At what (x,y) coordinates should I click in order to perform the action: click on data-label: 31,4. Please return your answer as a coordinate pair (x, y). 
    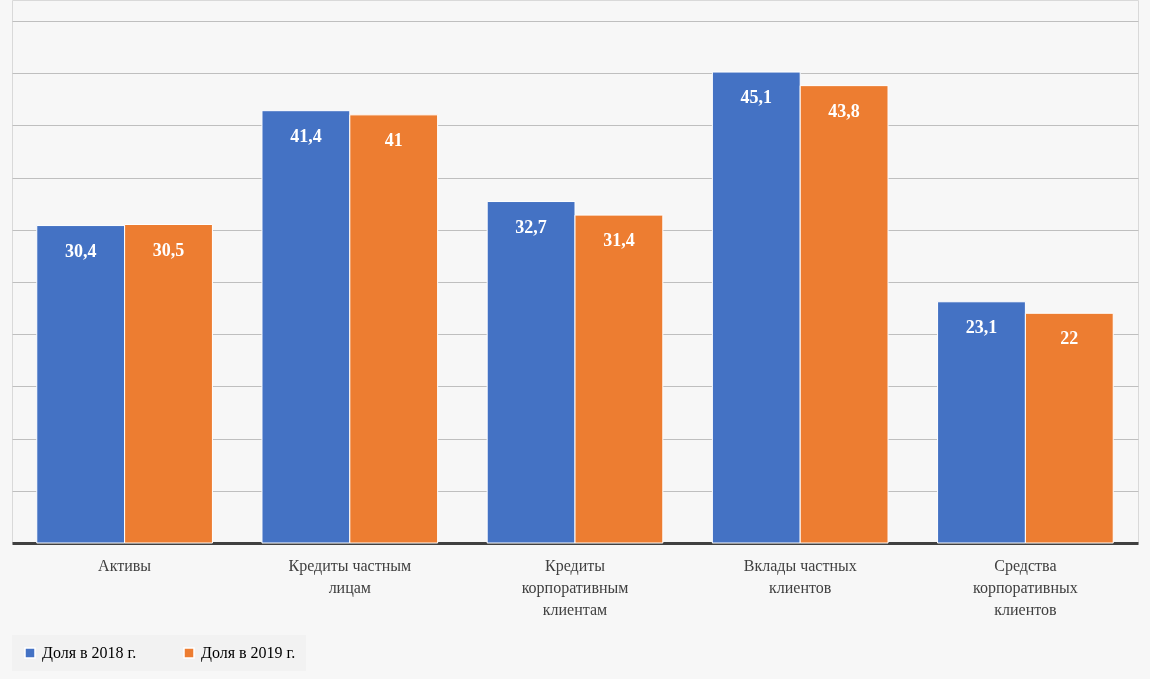
    Looking at the image, I should click on (619, 240).